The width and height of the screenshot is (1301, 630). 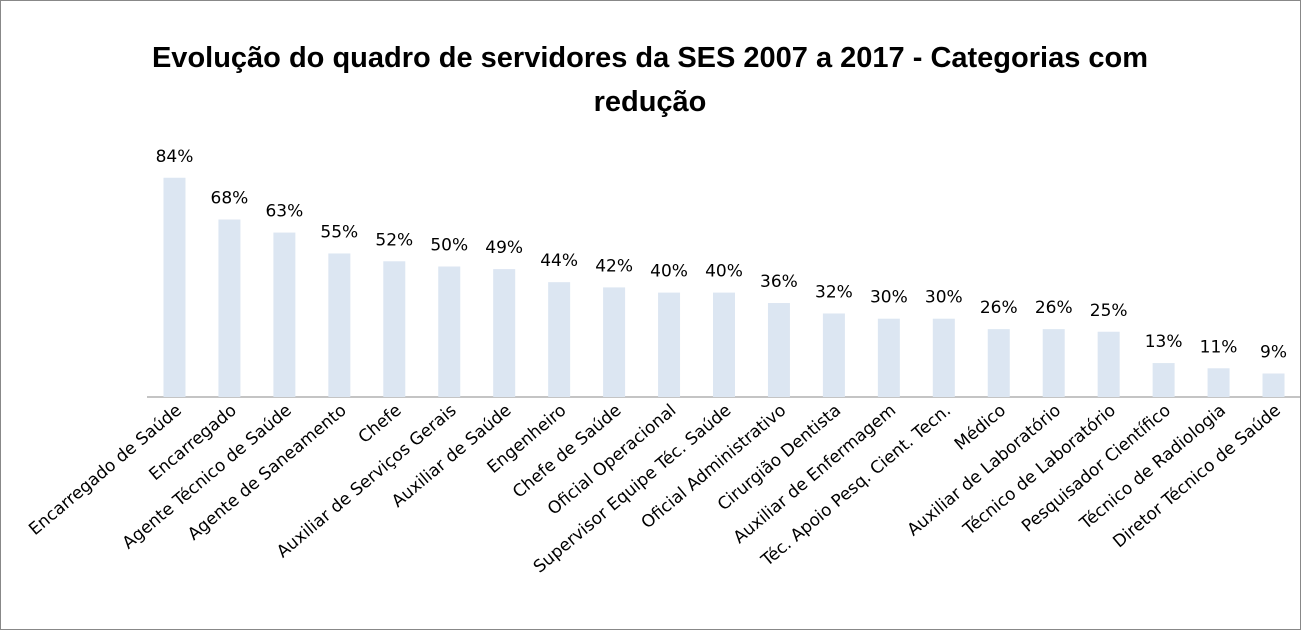 I want to click on data-label: 42%, so click(x=614, y=266).